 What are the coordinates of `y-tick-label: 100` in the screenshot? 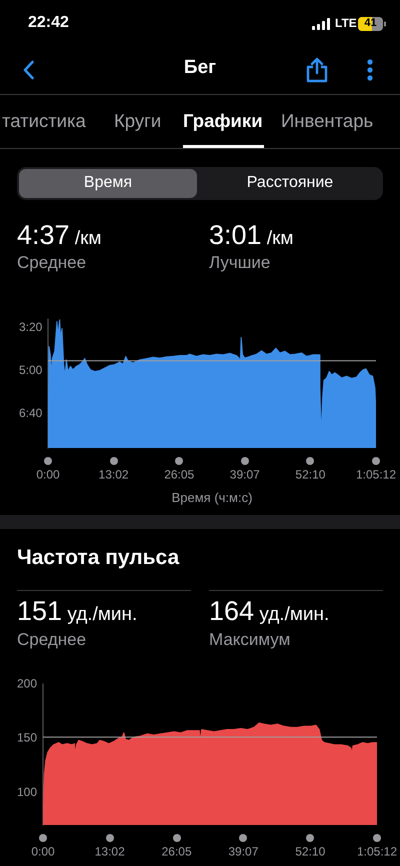 It's located at (27, 791).